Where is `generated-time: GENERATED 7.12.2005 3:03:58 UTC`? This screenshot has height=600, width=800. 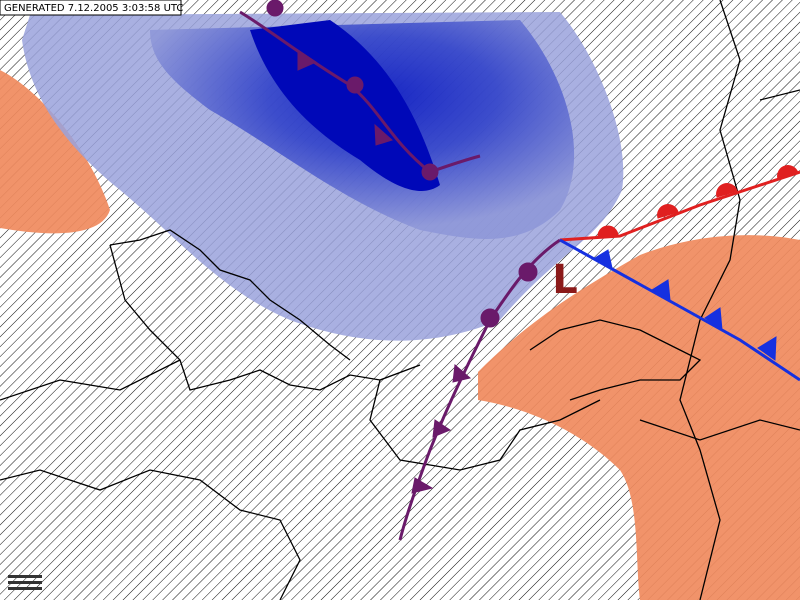 generated-time: GENERATED 7.12.2005 3:03:58 UTC is located at coordinates (93, 8).